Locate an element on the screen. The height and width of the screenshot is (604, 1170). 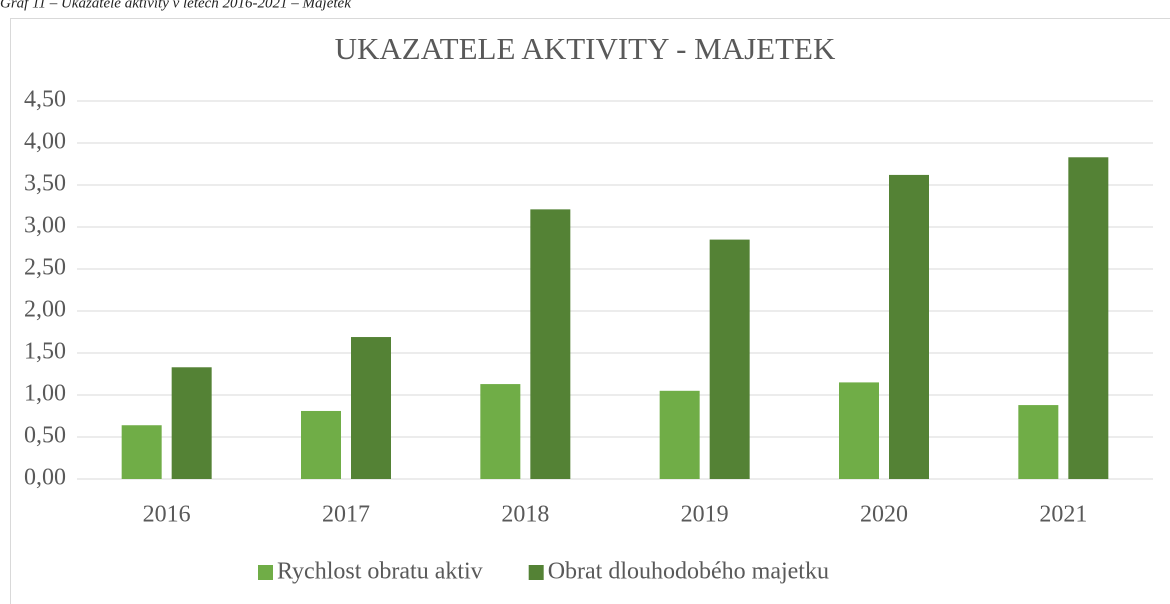
y-tick-label: 1,50 is located at coordinates (45, 352).